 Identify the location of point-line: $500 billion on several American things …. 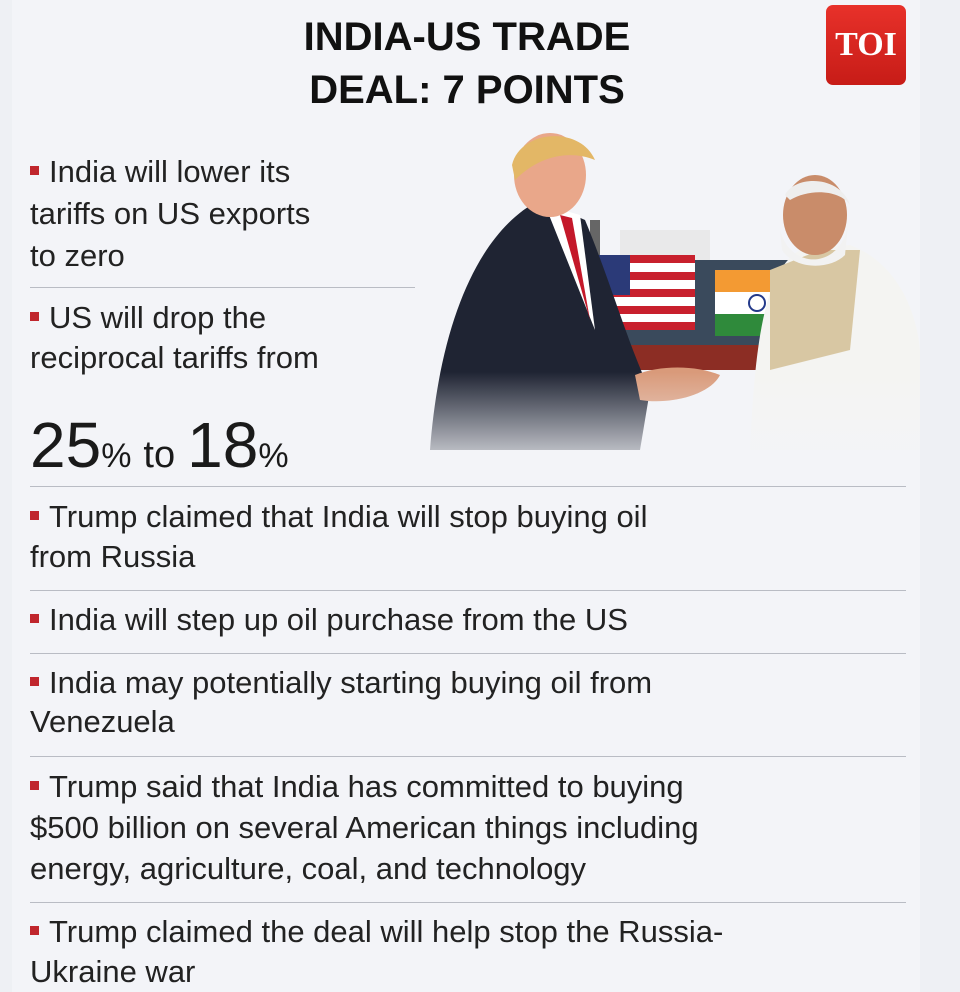
(364, 827).